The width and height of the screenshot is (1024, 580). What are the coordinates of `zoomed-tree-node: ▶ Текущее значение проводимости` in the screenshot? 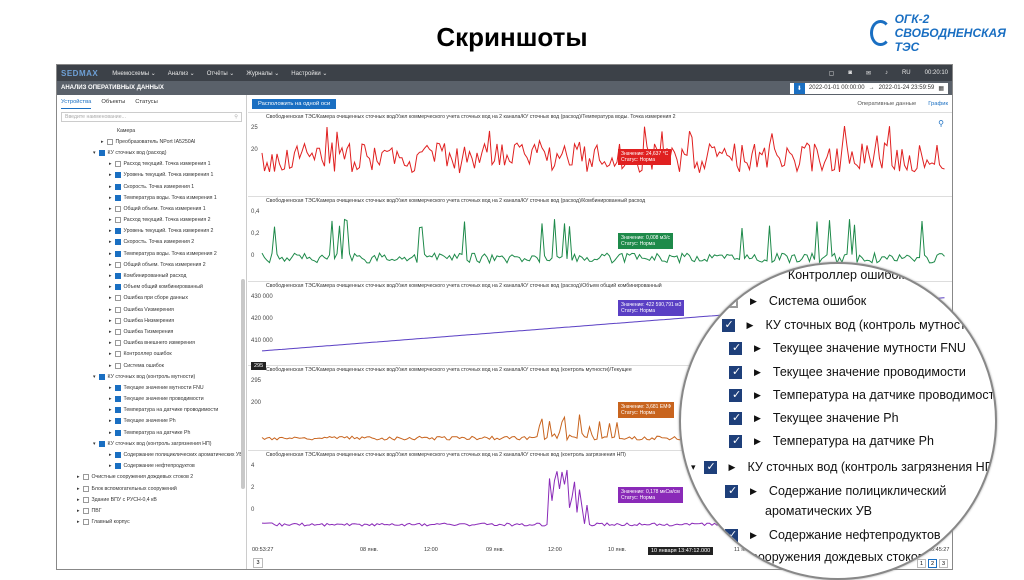 It's located at (847, 372).